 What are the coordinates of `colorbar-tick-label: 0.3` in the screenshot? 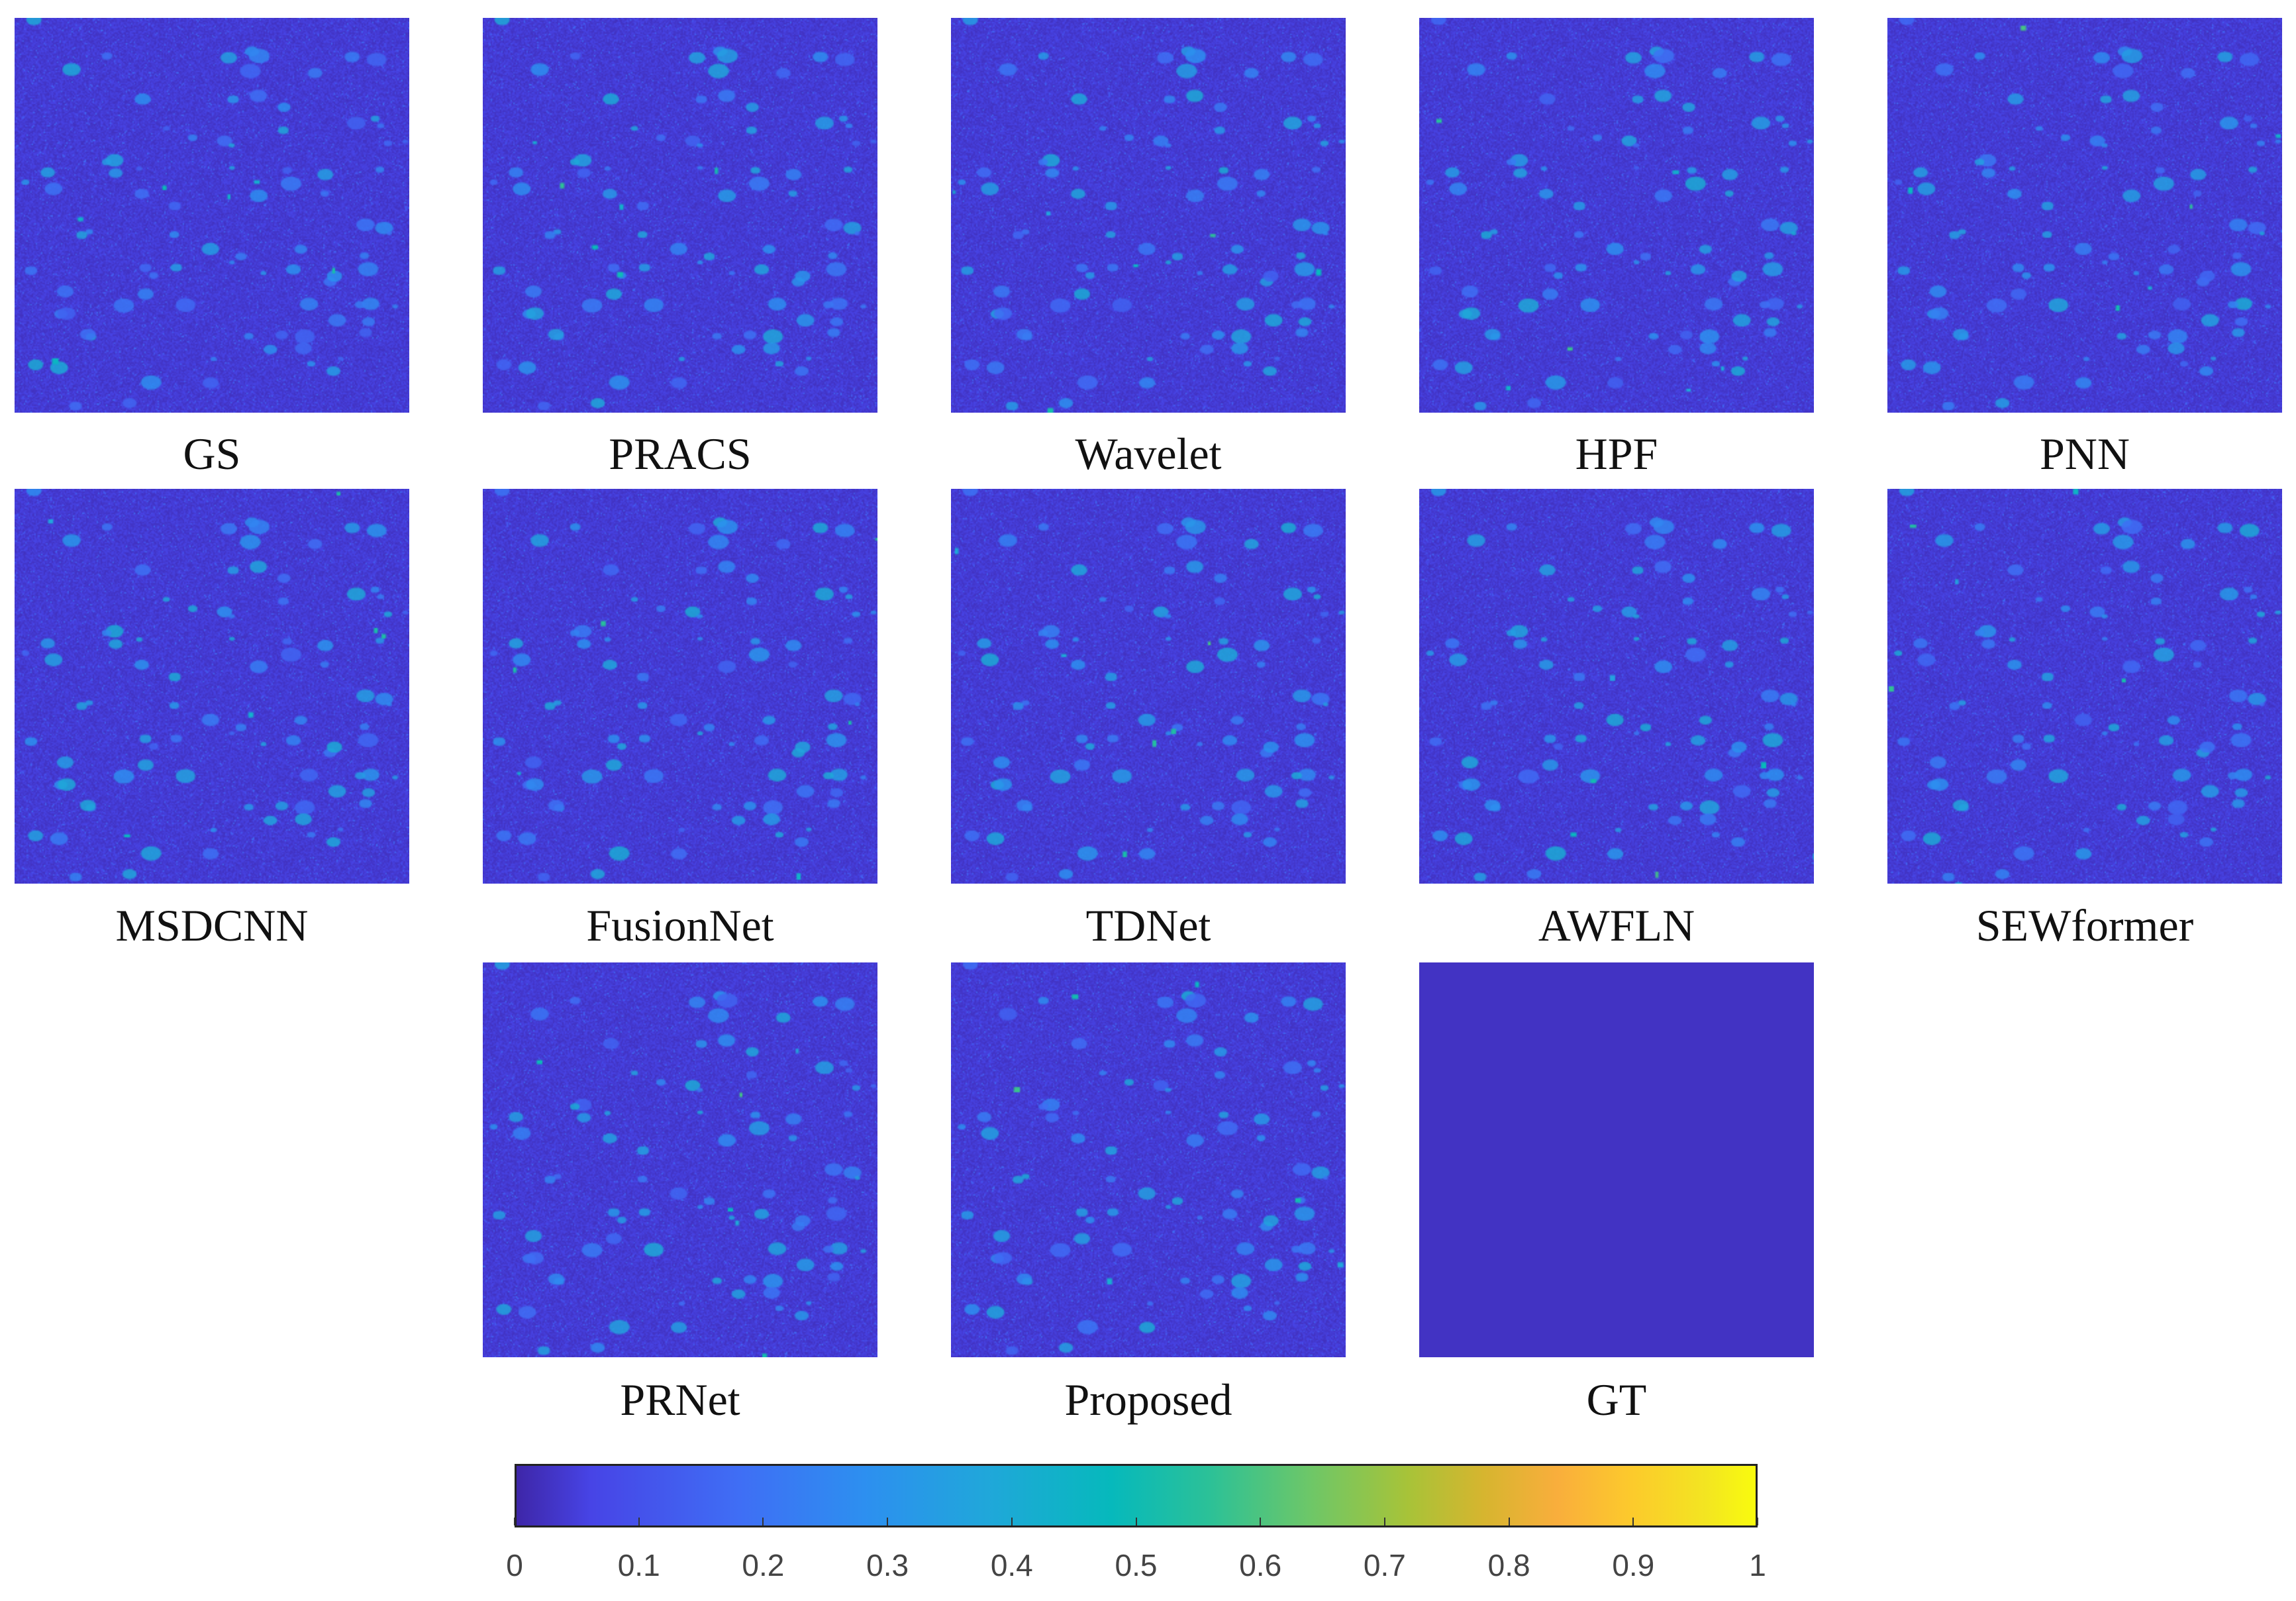 It's located at (887, 1565).